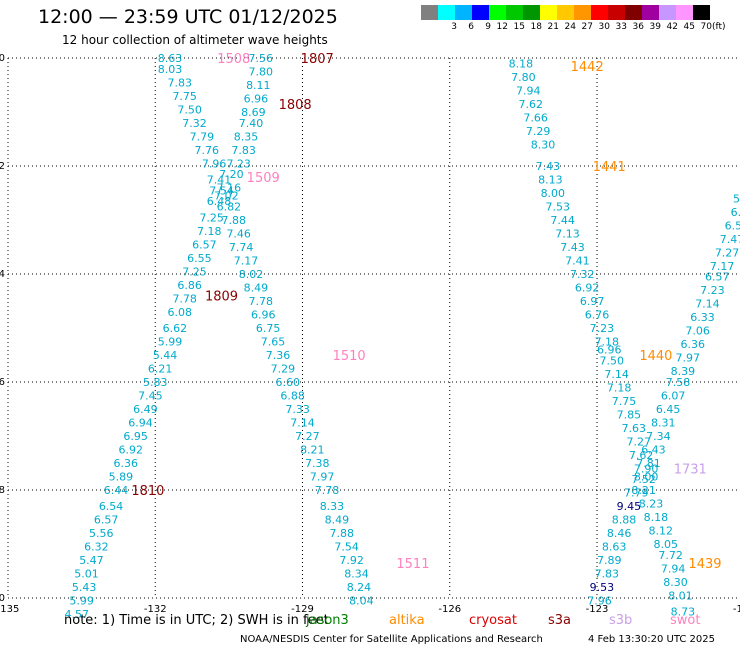 This screenshot has height=650, width=740. What do you see at coordinates (648, 463) in the screenshot?
I see `wave-height-point: 7.81` at bounding box center [648, 463].